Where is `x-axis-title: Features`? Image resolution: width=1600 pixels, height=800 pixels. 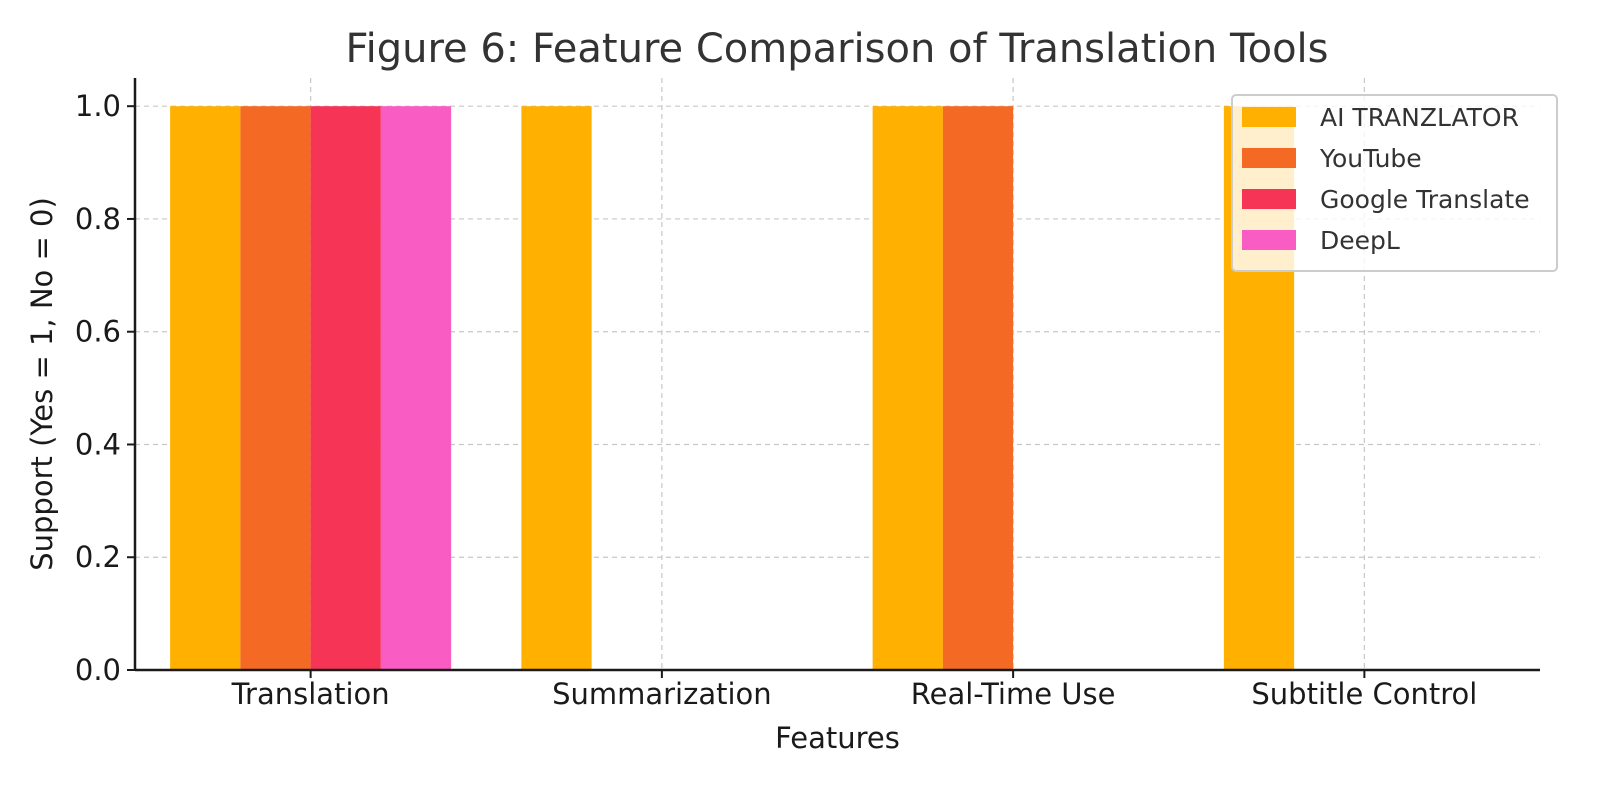 x-axis-title: Features is located at coordinates (837, 738).